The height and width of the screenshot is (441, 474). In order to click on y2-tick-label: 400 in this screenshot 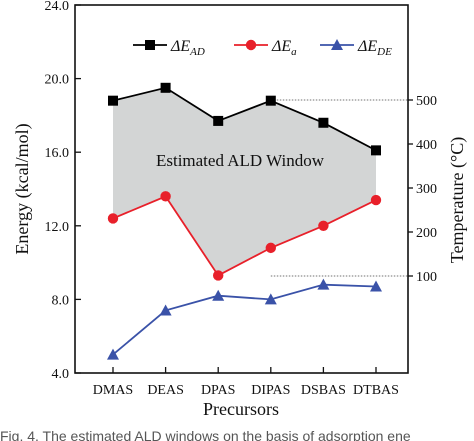, I will do `click(426, 145)`.